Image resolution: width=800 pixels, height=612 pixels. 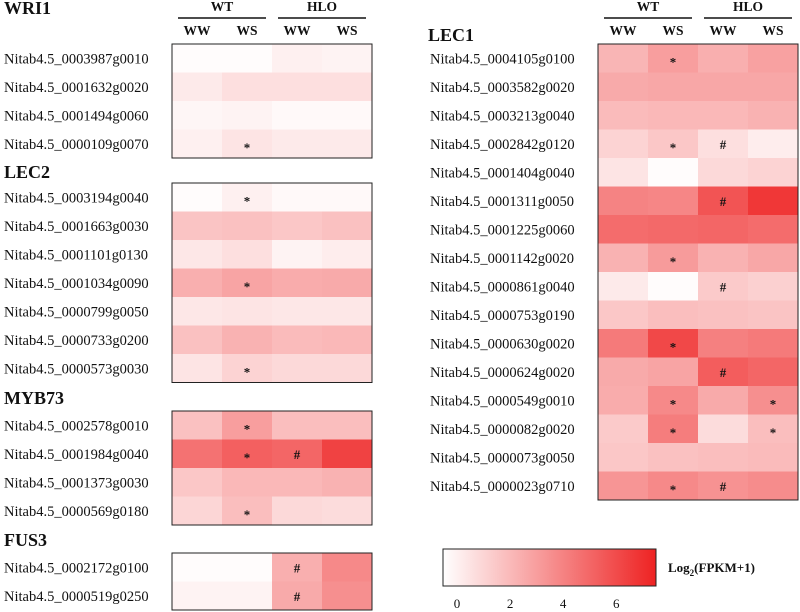 What do you see at coordinates (76, 59) in the screenshot?
I see `gene-label: Nitab4.5_0003987g0010` at bounding box center [76, 59].